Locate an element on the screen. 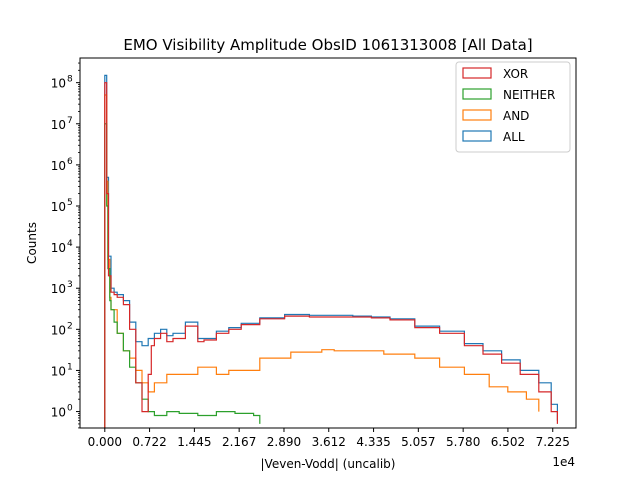 Image resolution: width=640 pixels, height=480 pixels. legend-swatch-neither is located at coordinates (477, 94).